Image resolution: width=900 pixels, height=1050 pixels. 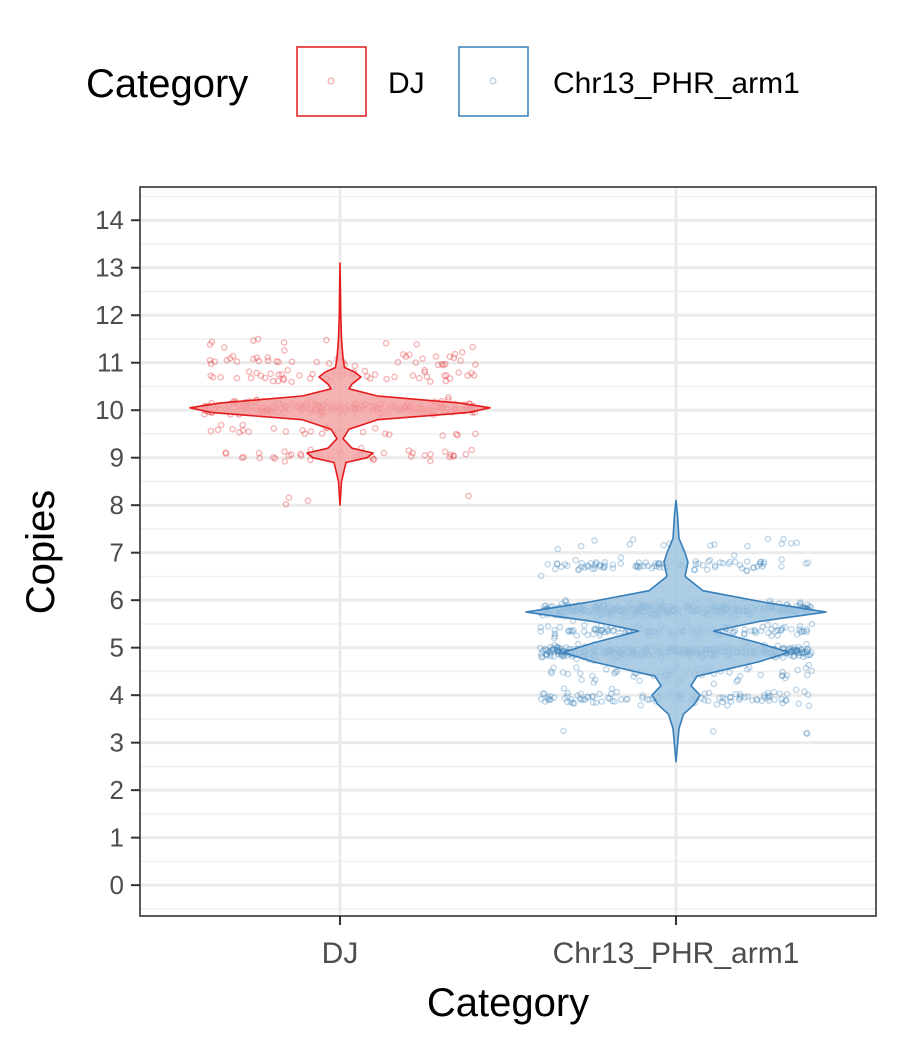 What do you see at coordinates (109, 268) in the screenshot?
I see `y-tick-label: 13` at bounding box center [109, 268].